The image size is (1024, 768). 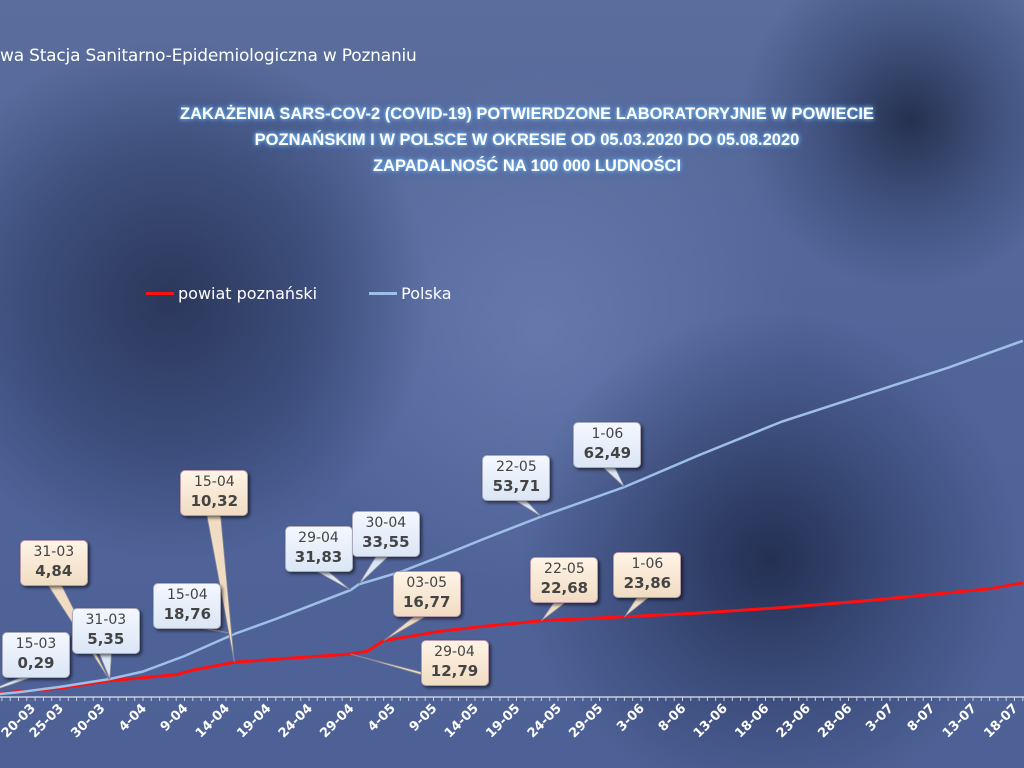 I want to click on legend-label: Polska, so click(x=426, y=293).